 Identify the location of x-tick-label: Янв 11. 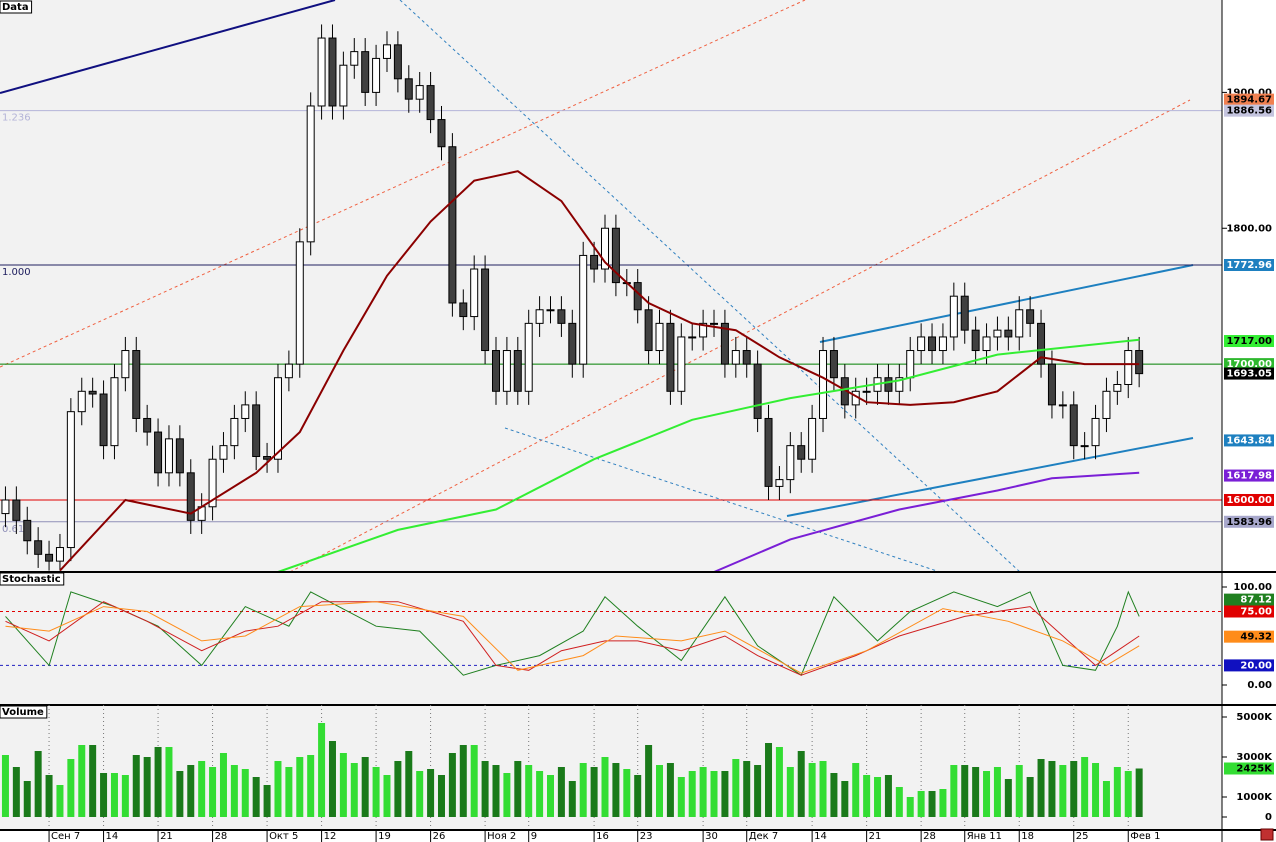
(984, 836).